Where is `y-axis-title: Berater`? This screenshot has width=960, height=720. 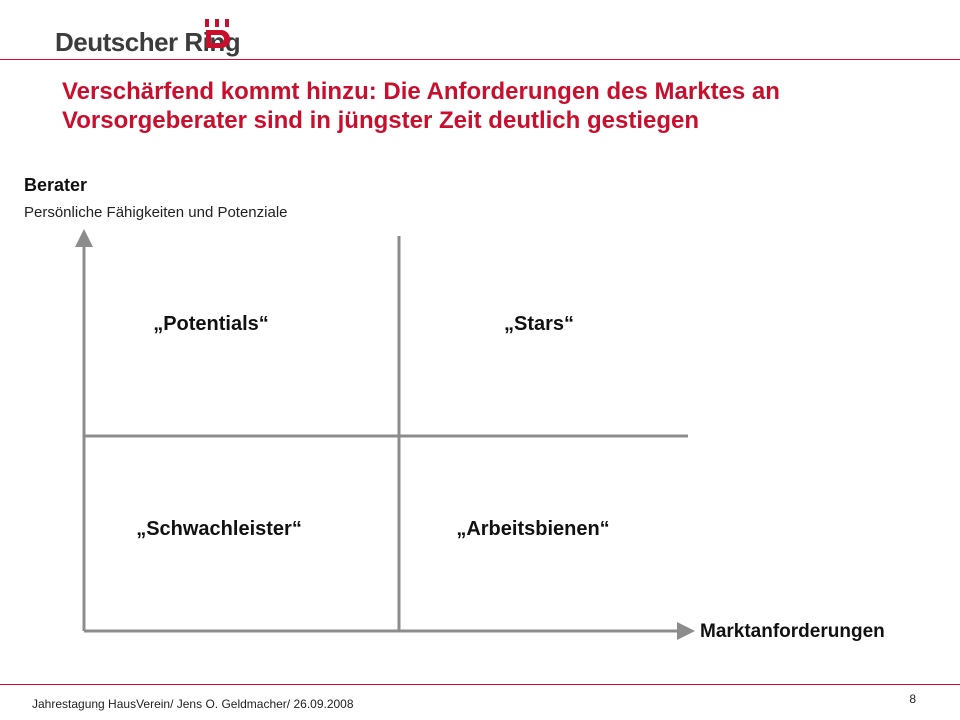 y-axis-title: Berater is located at coordinates (56, 185).